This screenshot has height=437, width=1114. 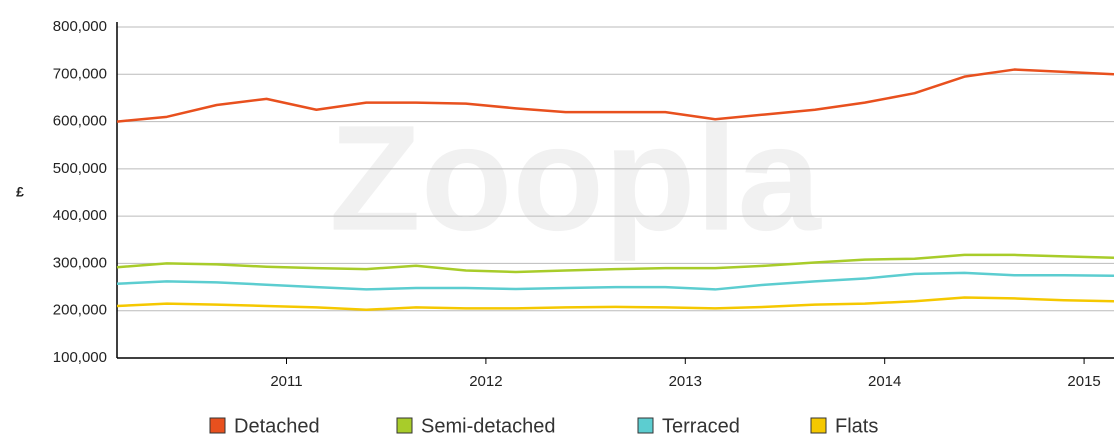 I want to click on x-tick-label: 2013, so click(x=685, y=381).